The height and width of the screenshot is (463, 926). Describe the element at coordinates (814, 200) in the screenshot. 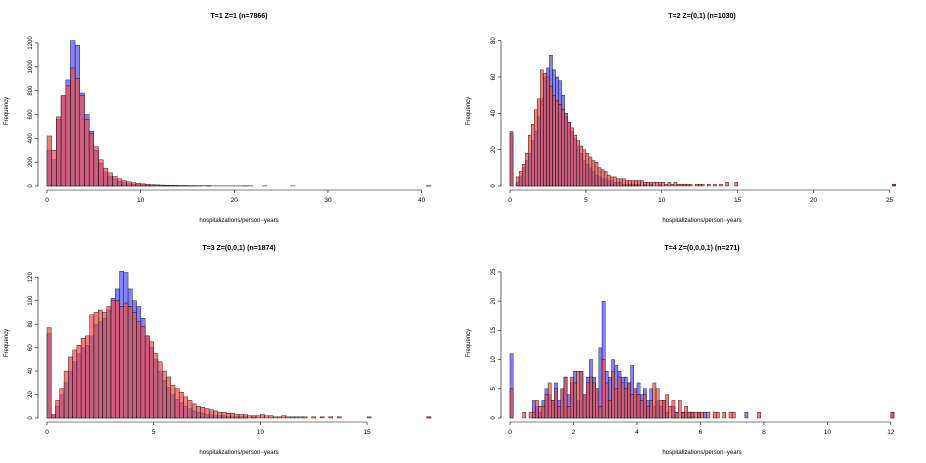

I see `x-tick-label: 20` at that location.